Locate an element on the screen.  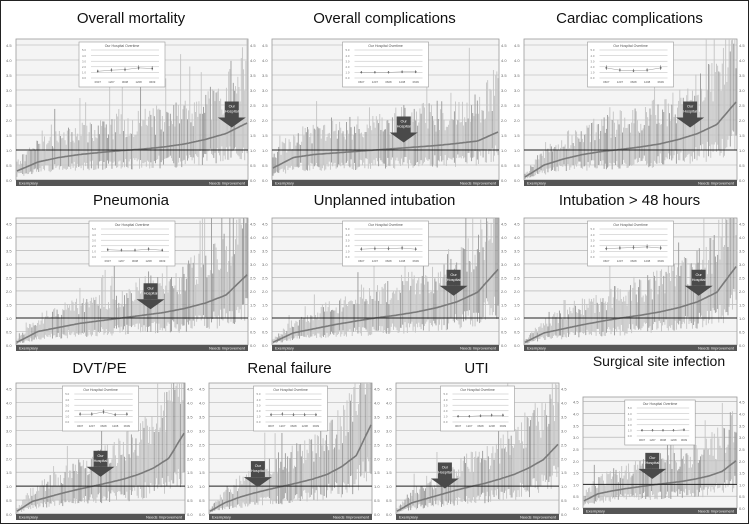
panel-title: Overall complications is located at coordinates (384, 18).